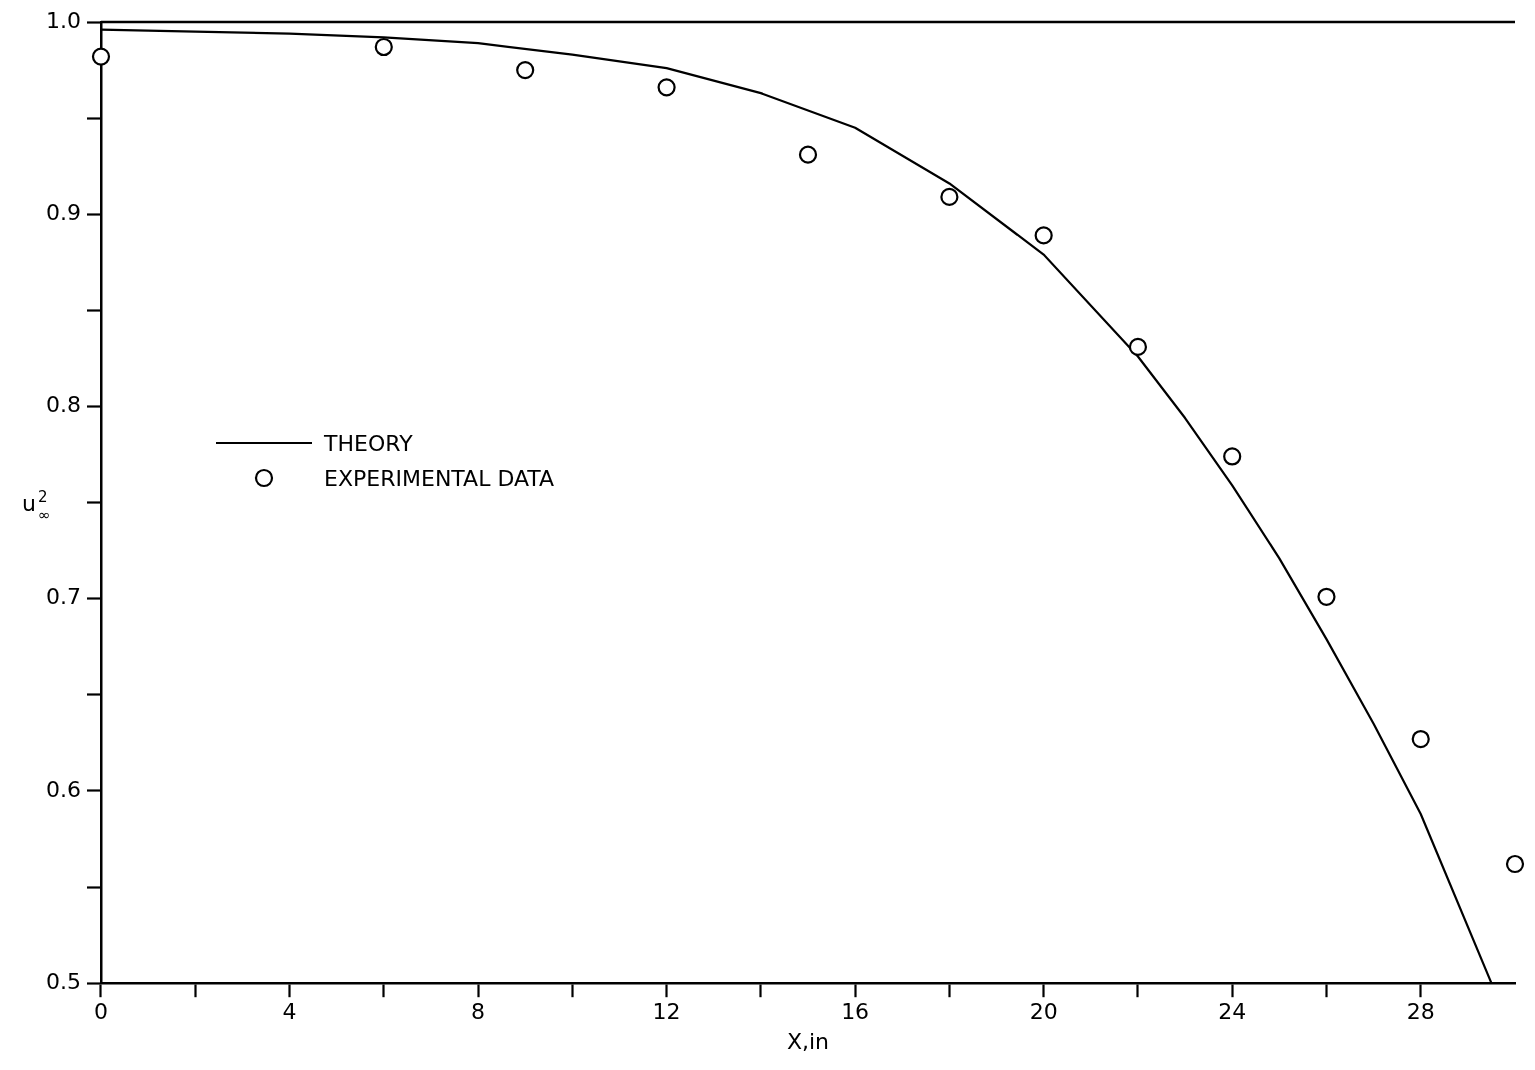 This screenshot has width=1535, height=1070. Describe the element at coordinates (808, 1041) in the screenshot. I see `x-axis-title: X,in` at that location.